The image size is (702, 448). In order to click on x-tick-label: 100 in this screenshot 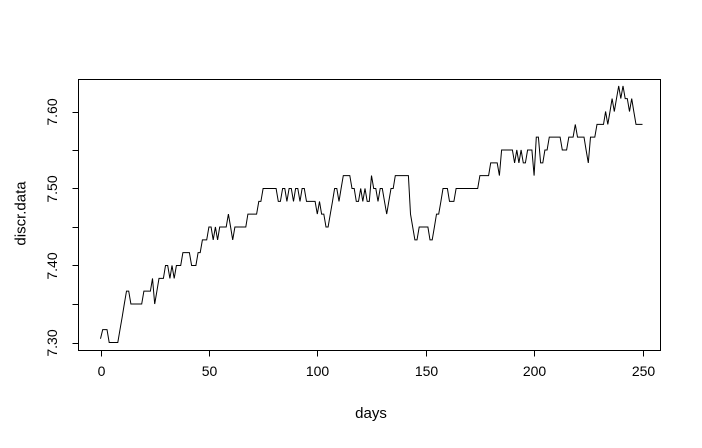, I will do `click(317, 371)`.